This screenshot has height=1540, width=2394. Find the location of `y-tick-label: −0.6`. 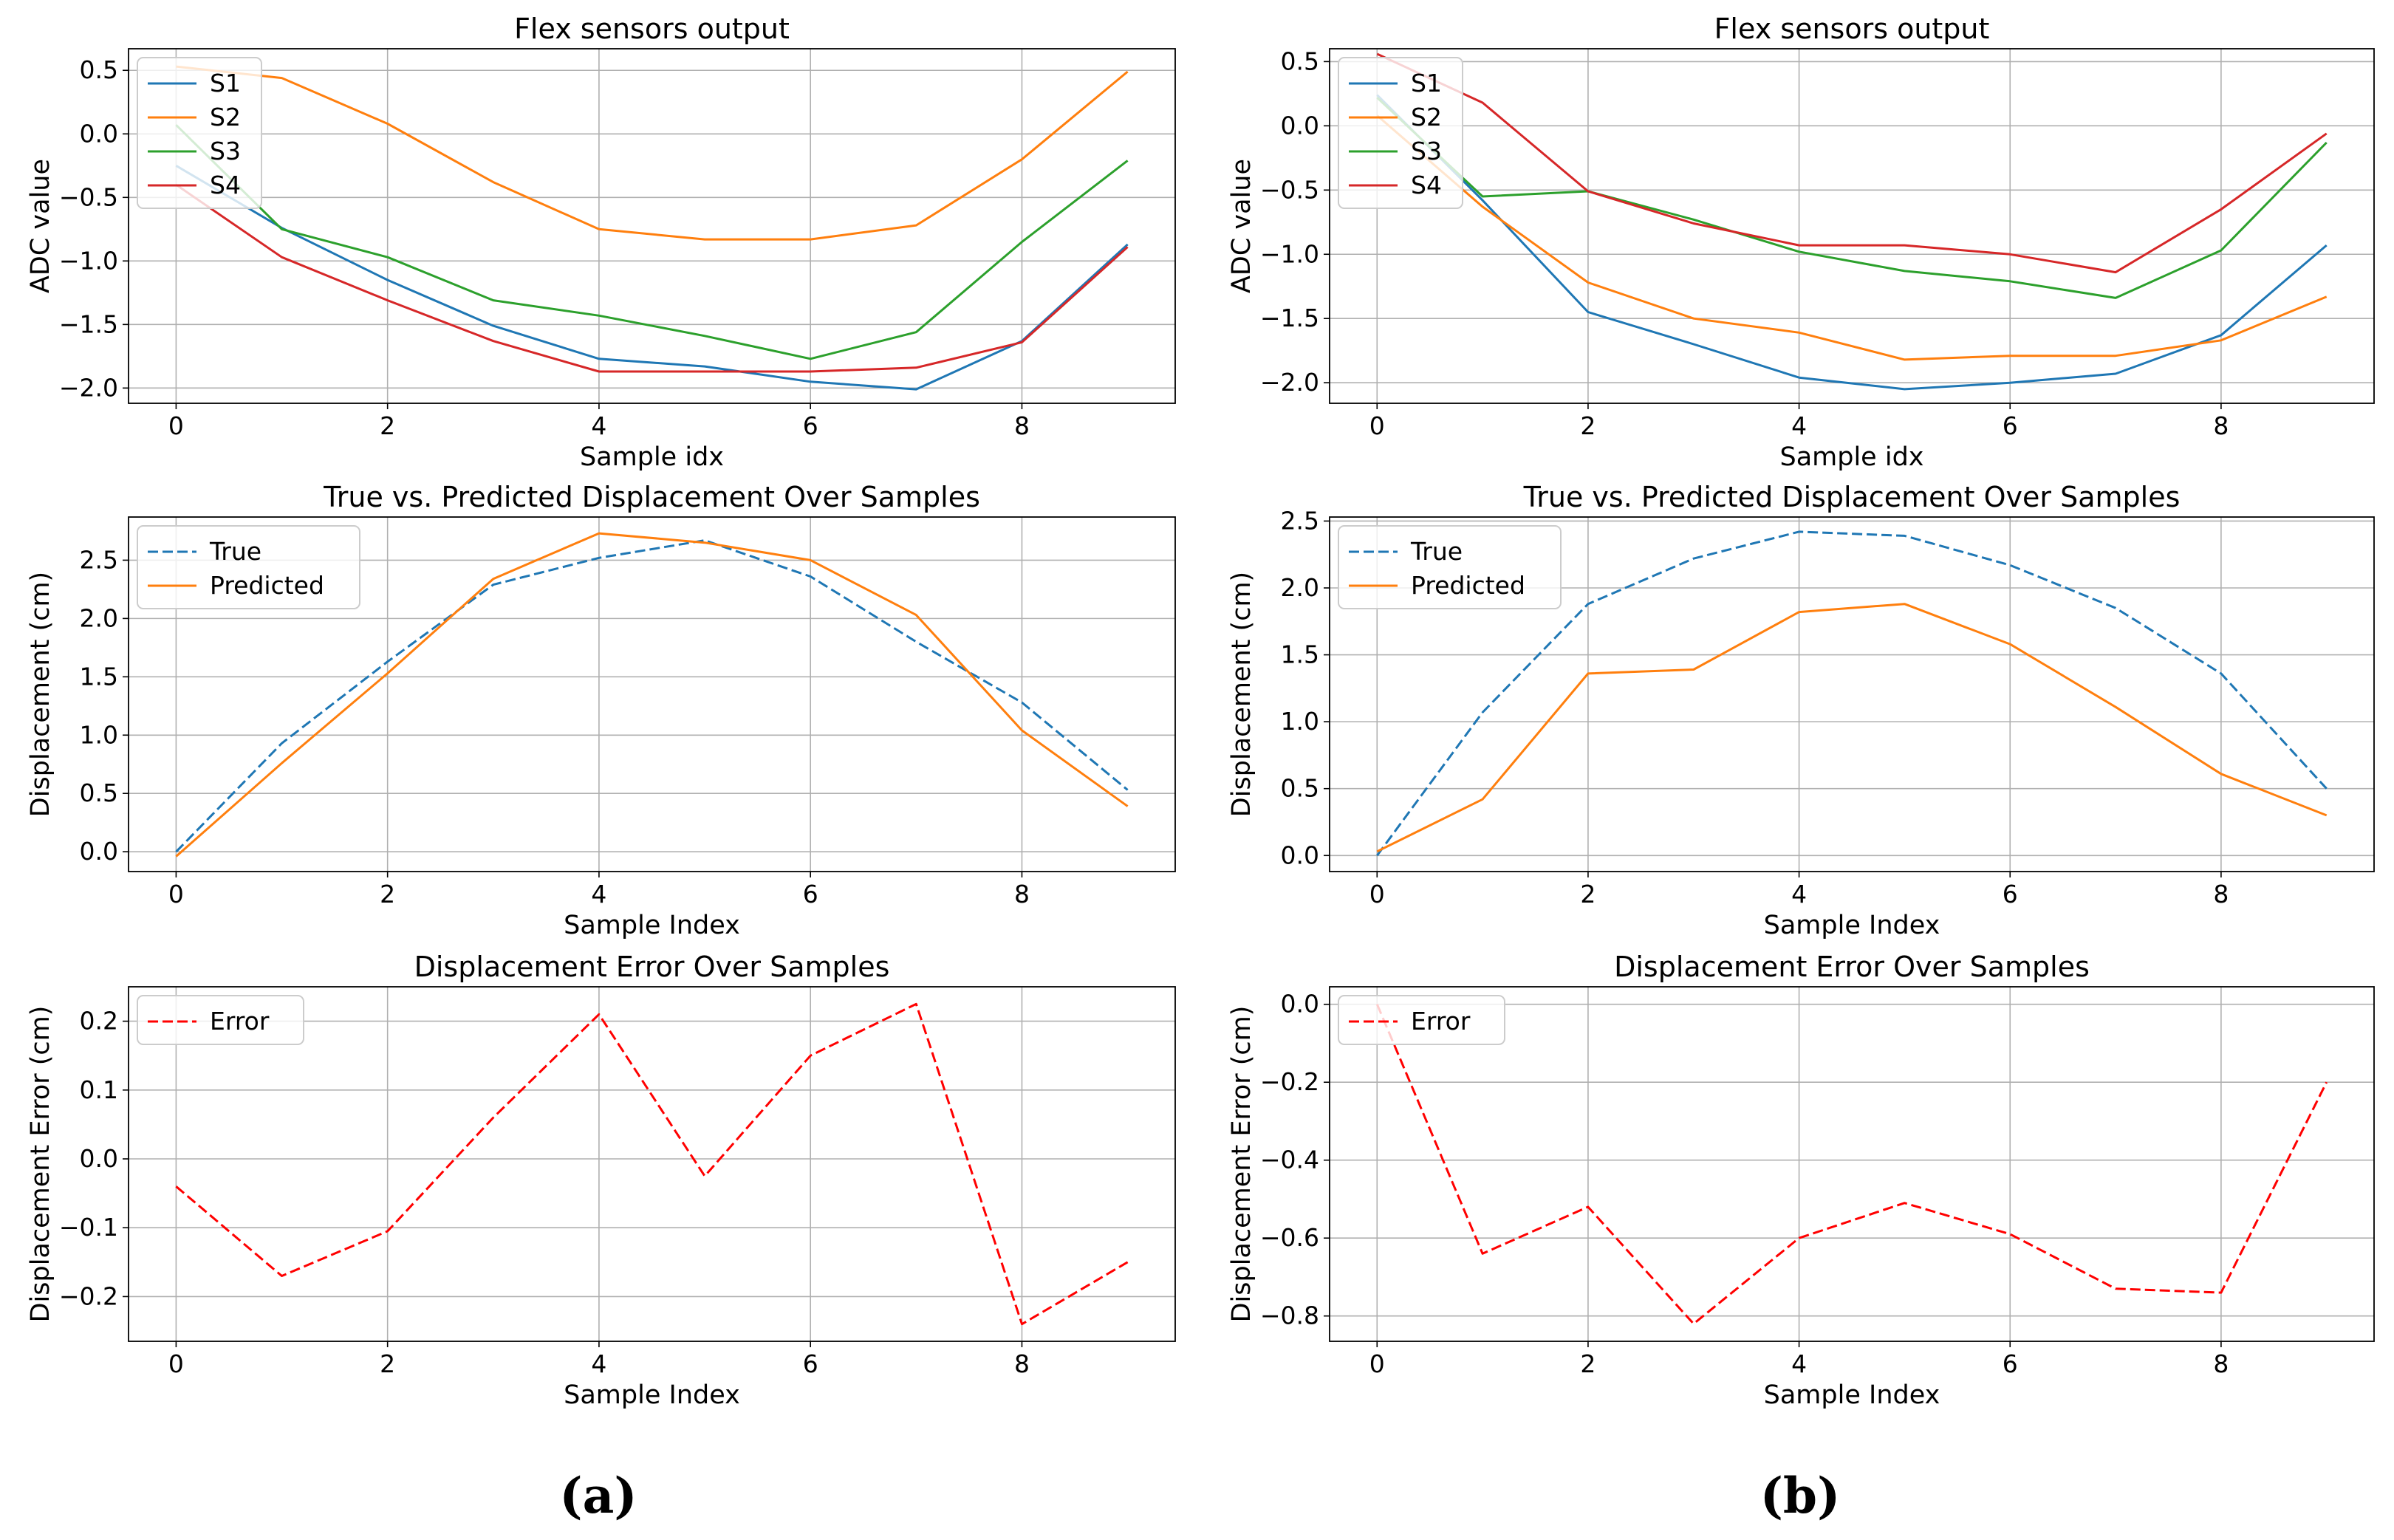

y-tick-label: −0.6 is located at coordinates (1289, 1237).